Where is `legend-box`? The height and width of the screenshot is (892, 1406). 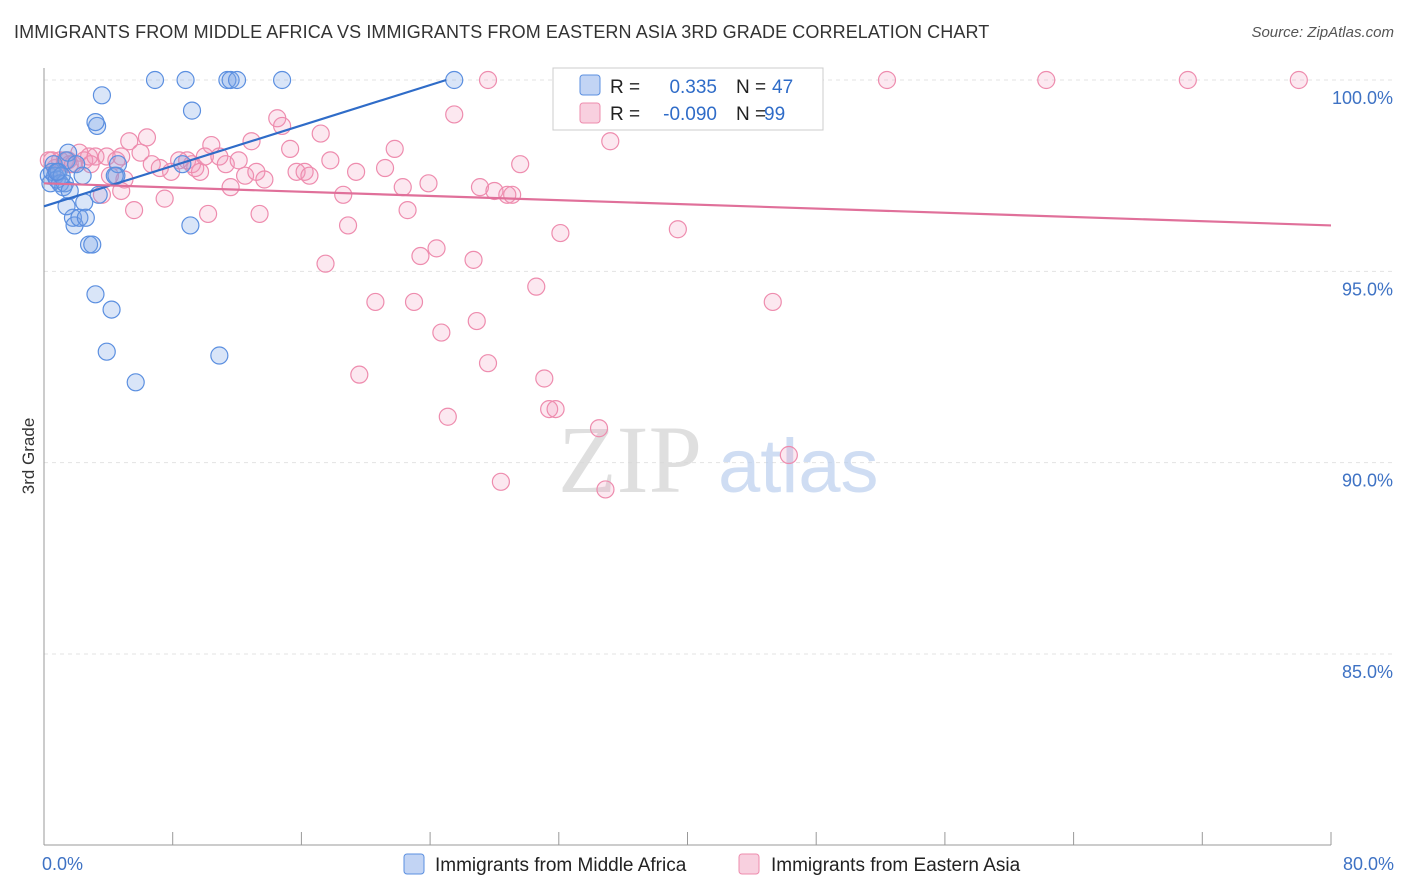
legend-box is located at coordinates (688, 99).